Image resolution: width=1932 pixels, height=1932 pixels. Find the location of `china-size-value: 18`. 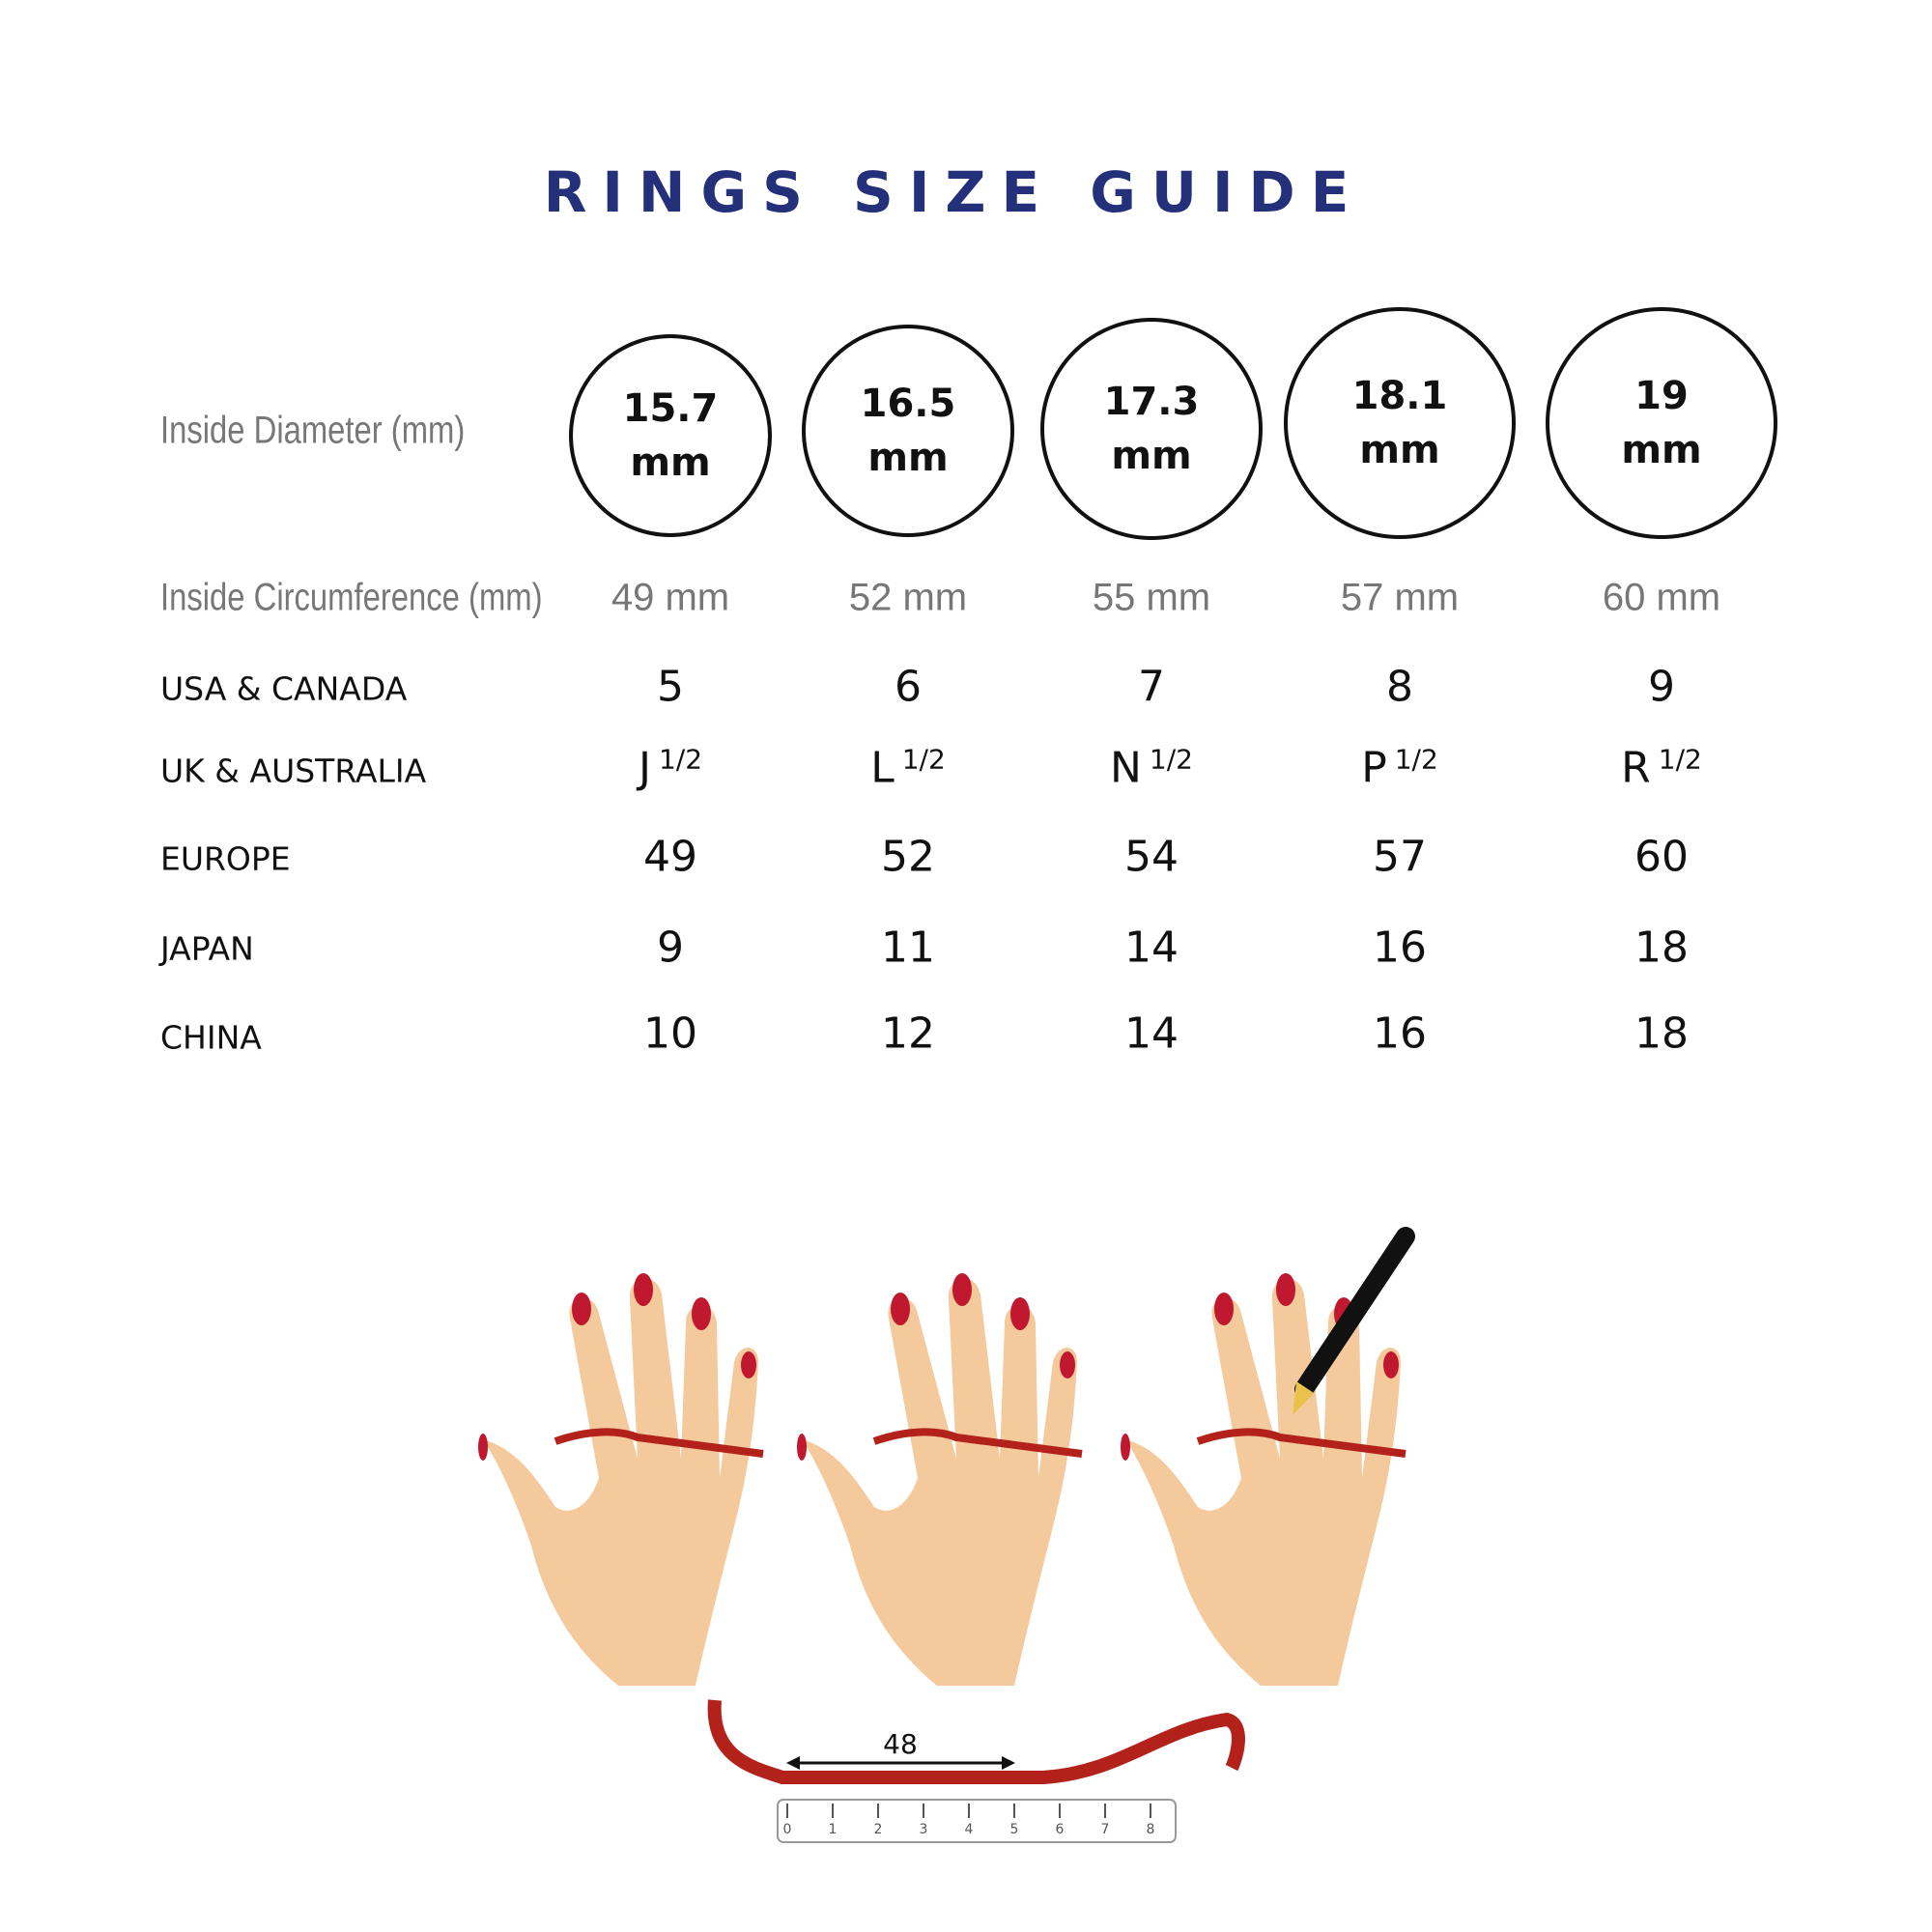

china-size-value: 18 is located at coordinates (1661, 1034).